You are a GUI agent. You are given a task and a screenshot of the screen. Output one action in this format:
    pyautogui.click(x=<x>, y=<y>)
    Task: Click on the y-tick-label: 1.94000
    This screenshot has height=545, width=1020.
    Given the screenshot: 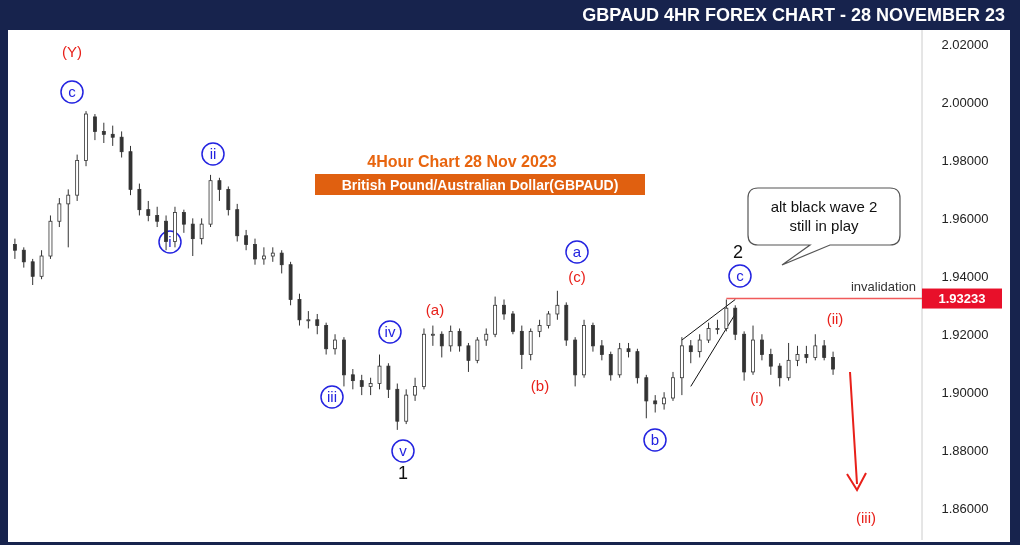 What is the action you would take?
    pyautogui.click(x=965, y=276)
    